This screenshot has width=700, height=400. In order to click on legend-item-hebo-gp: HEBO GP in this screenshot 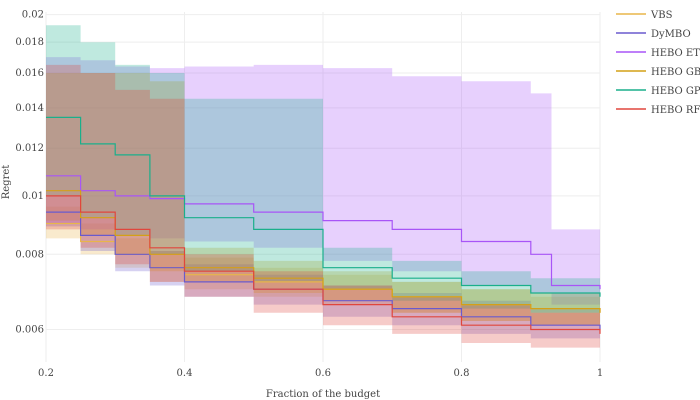, I will do `click(658, 91)`.